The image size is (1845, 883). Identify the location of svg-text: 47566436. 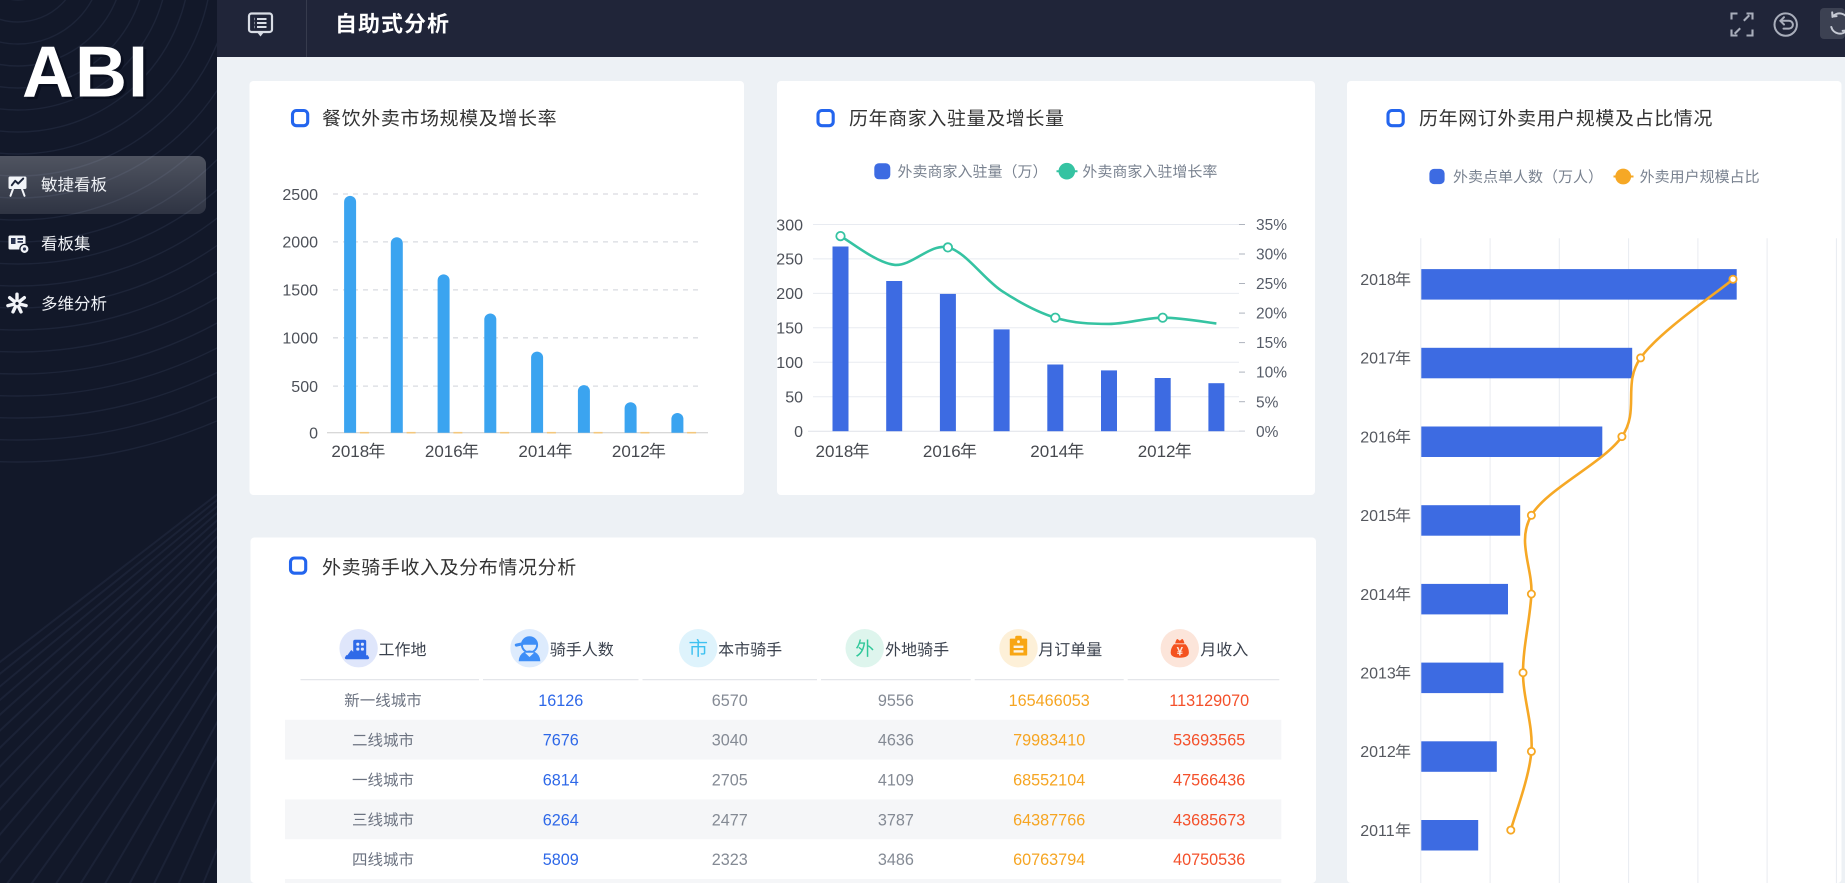
(1209, 781).